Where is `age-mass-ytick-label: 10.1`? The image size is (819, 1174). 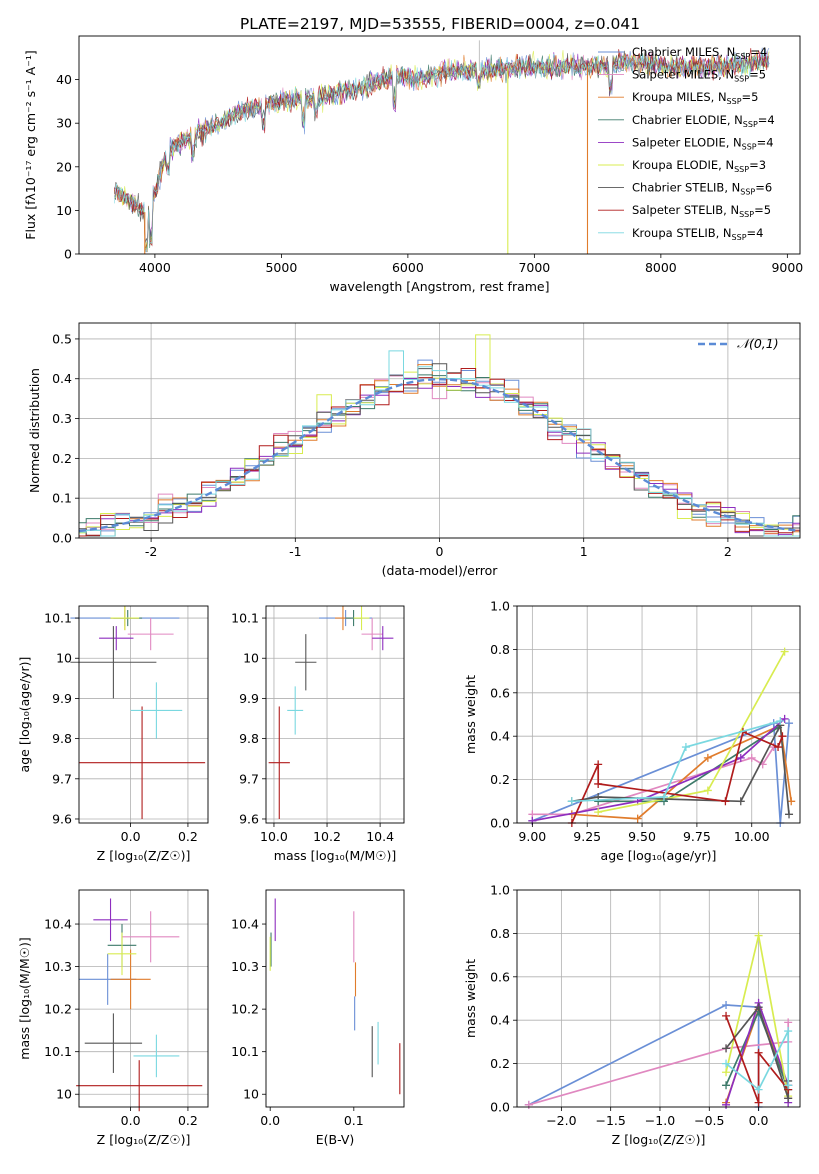
age-mass-ytick-label: 10.1 is located at coordinates (245, 618).